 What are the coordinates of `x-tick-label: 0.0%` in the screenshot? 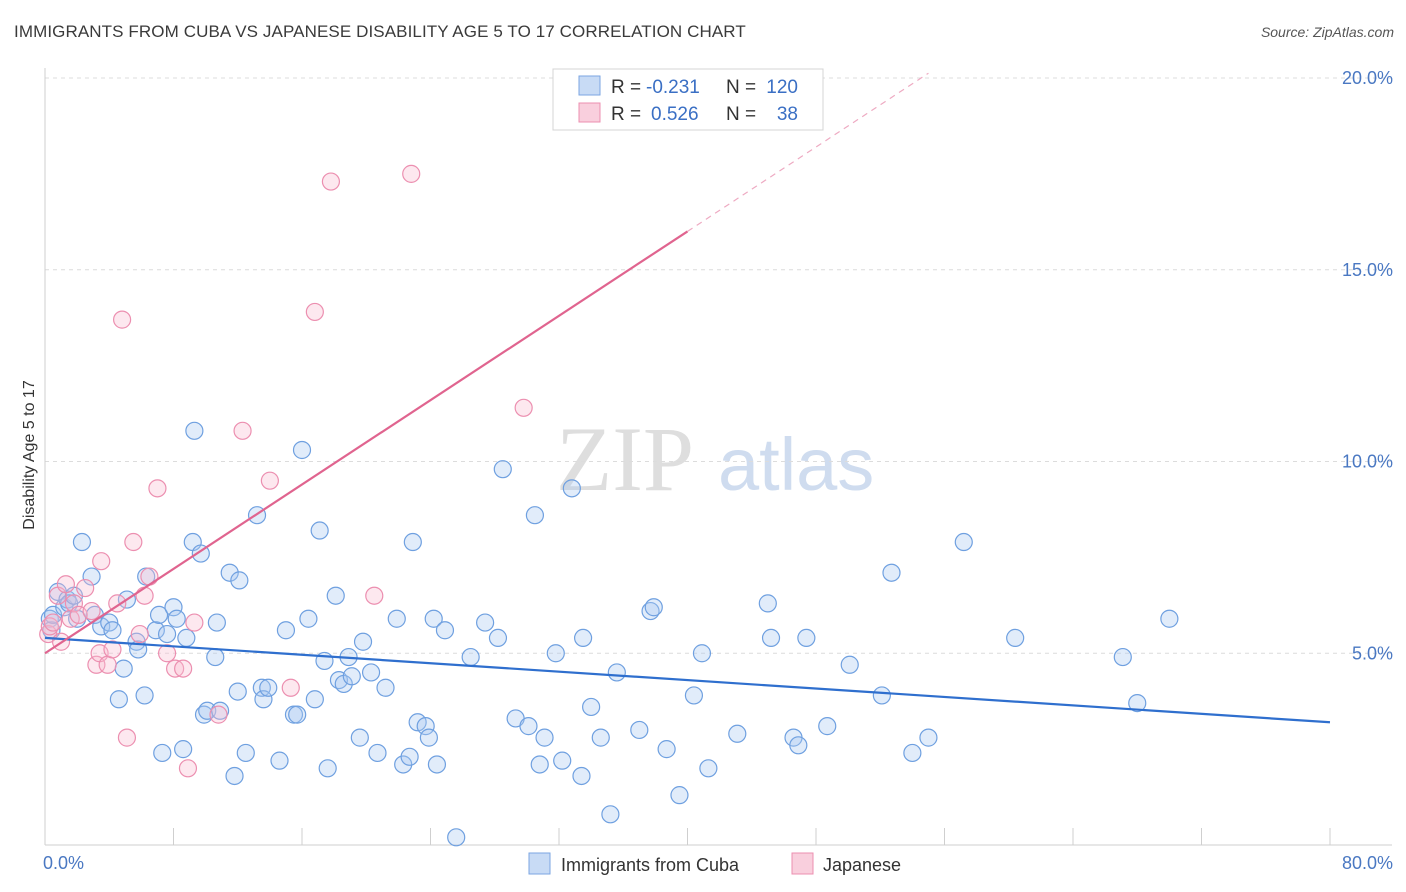 It's located at (63, 863).